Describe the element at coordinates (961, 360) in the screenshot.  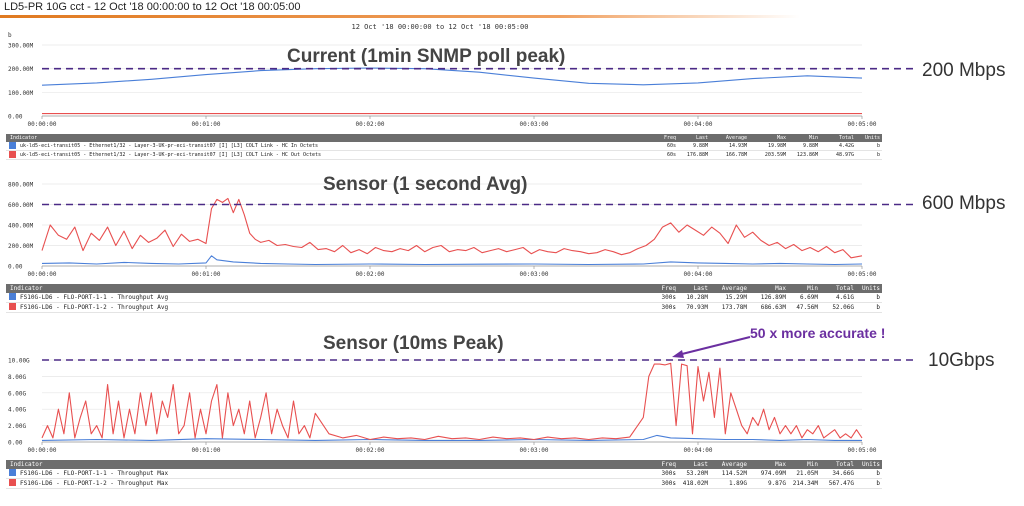
I see `ref-label-10gbps: 10Gbps` at that location.